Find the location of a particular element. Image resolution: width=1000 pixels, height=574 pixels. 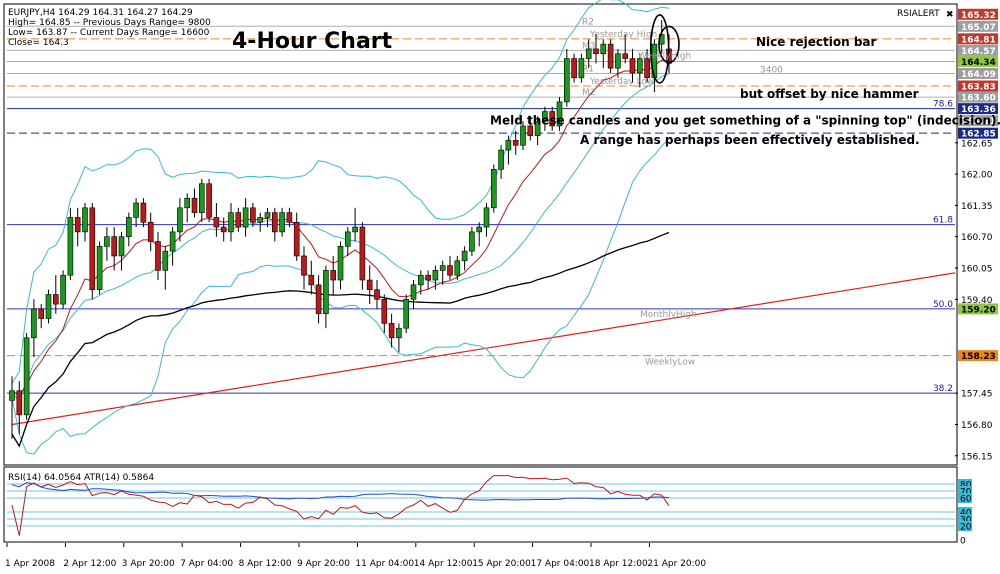

time-axis-label: 17 Apr 04:00 is located at coordinates (560, 564).